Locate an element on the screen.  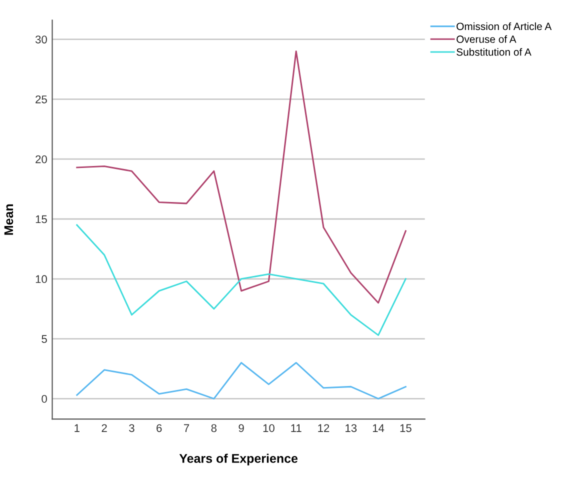
y-tick-label: 5 is located at coordinates (44, 339).